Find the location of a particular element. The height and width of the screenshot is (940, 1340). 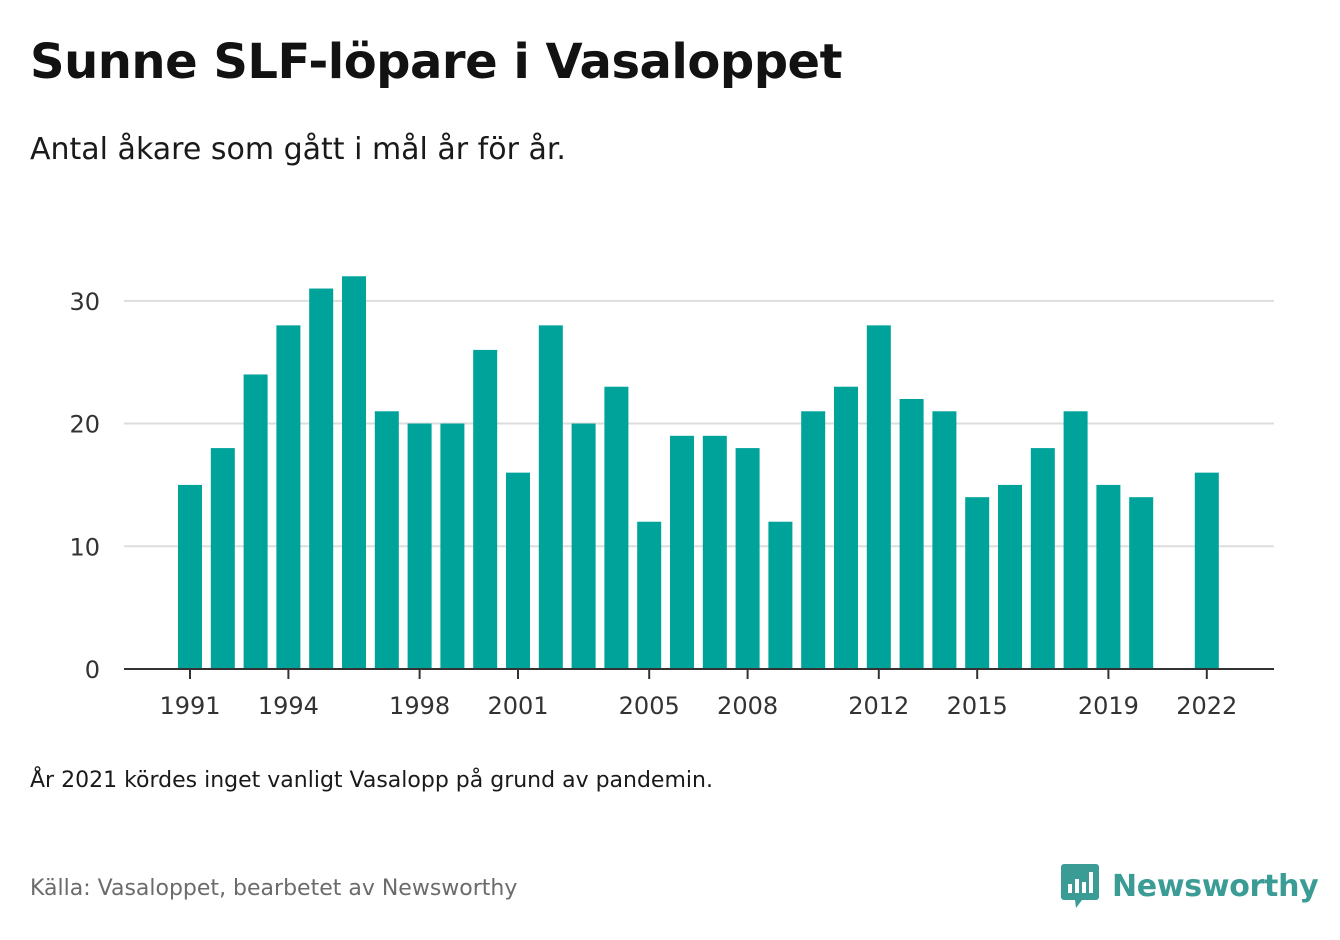

x-tick-label: 2008 is located at coordinates (747, 706).